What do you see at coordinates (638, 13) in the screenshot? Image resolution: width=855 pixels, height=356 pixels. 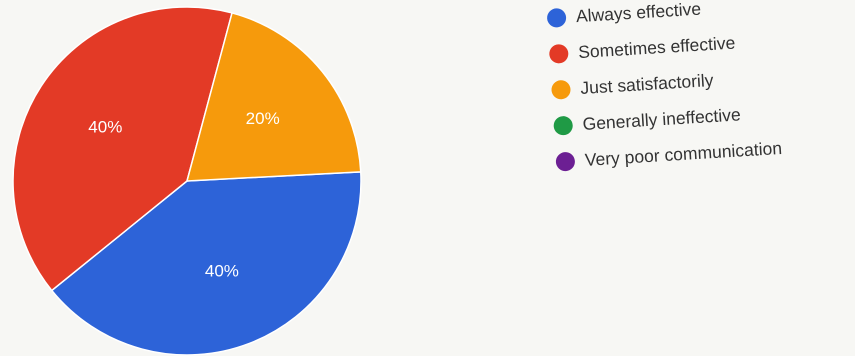 I see `legend-label: Always effective` at bounding box center [638, 13].